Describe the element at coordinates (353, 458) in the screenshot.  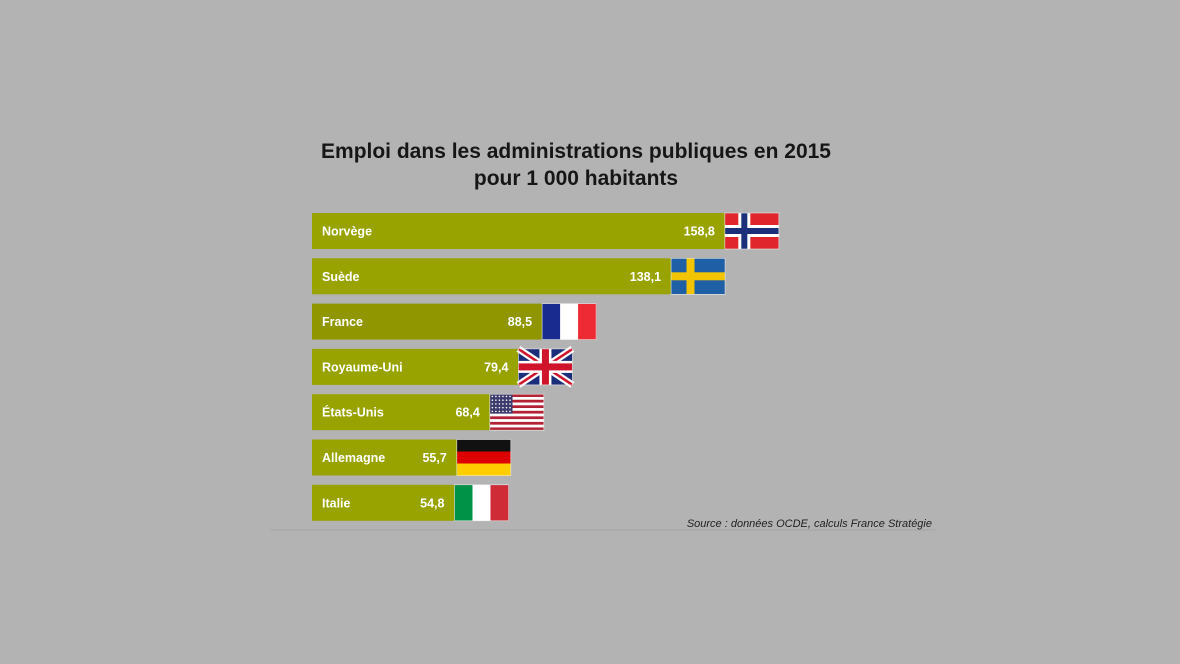
I see `bar-category-label: Allemagne` at that location.